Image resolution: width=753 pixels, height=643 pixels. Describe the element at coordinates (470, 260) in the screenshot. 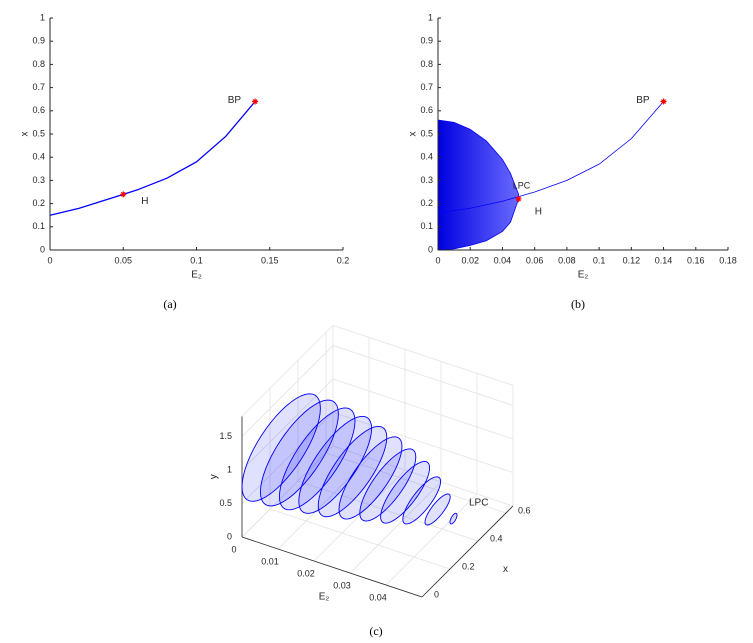

I see `x-tick-label: 0.02` at that location.